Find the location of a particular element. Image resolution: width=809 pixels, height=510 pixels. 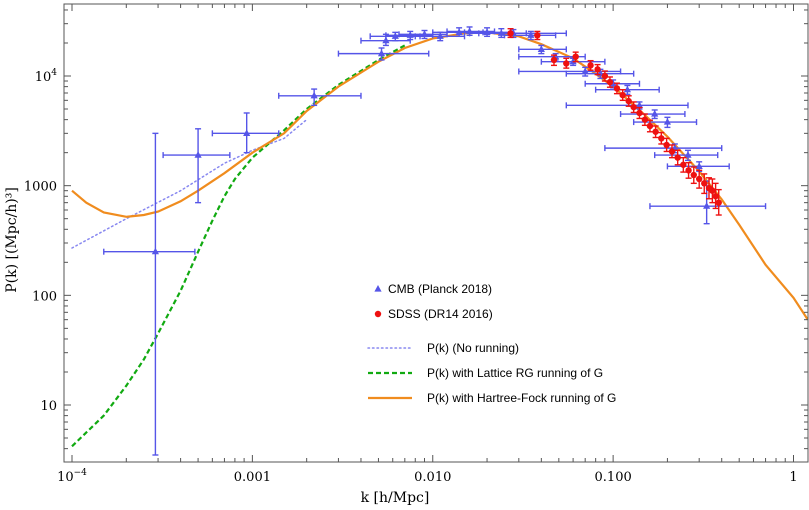

legend-label: P(k) with Hartree-Fock running of G is located at coordinates (521, 398).